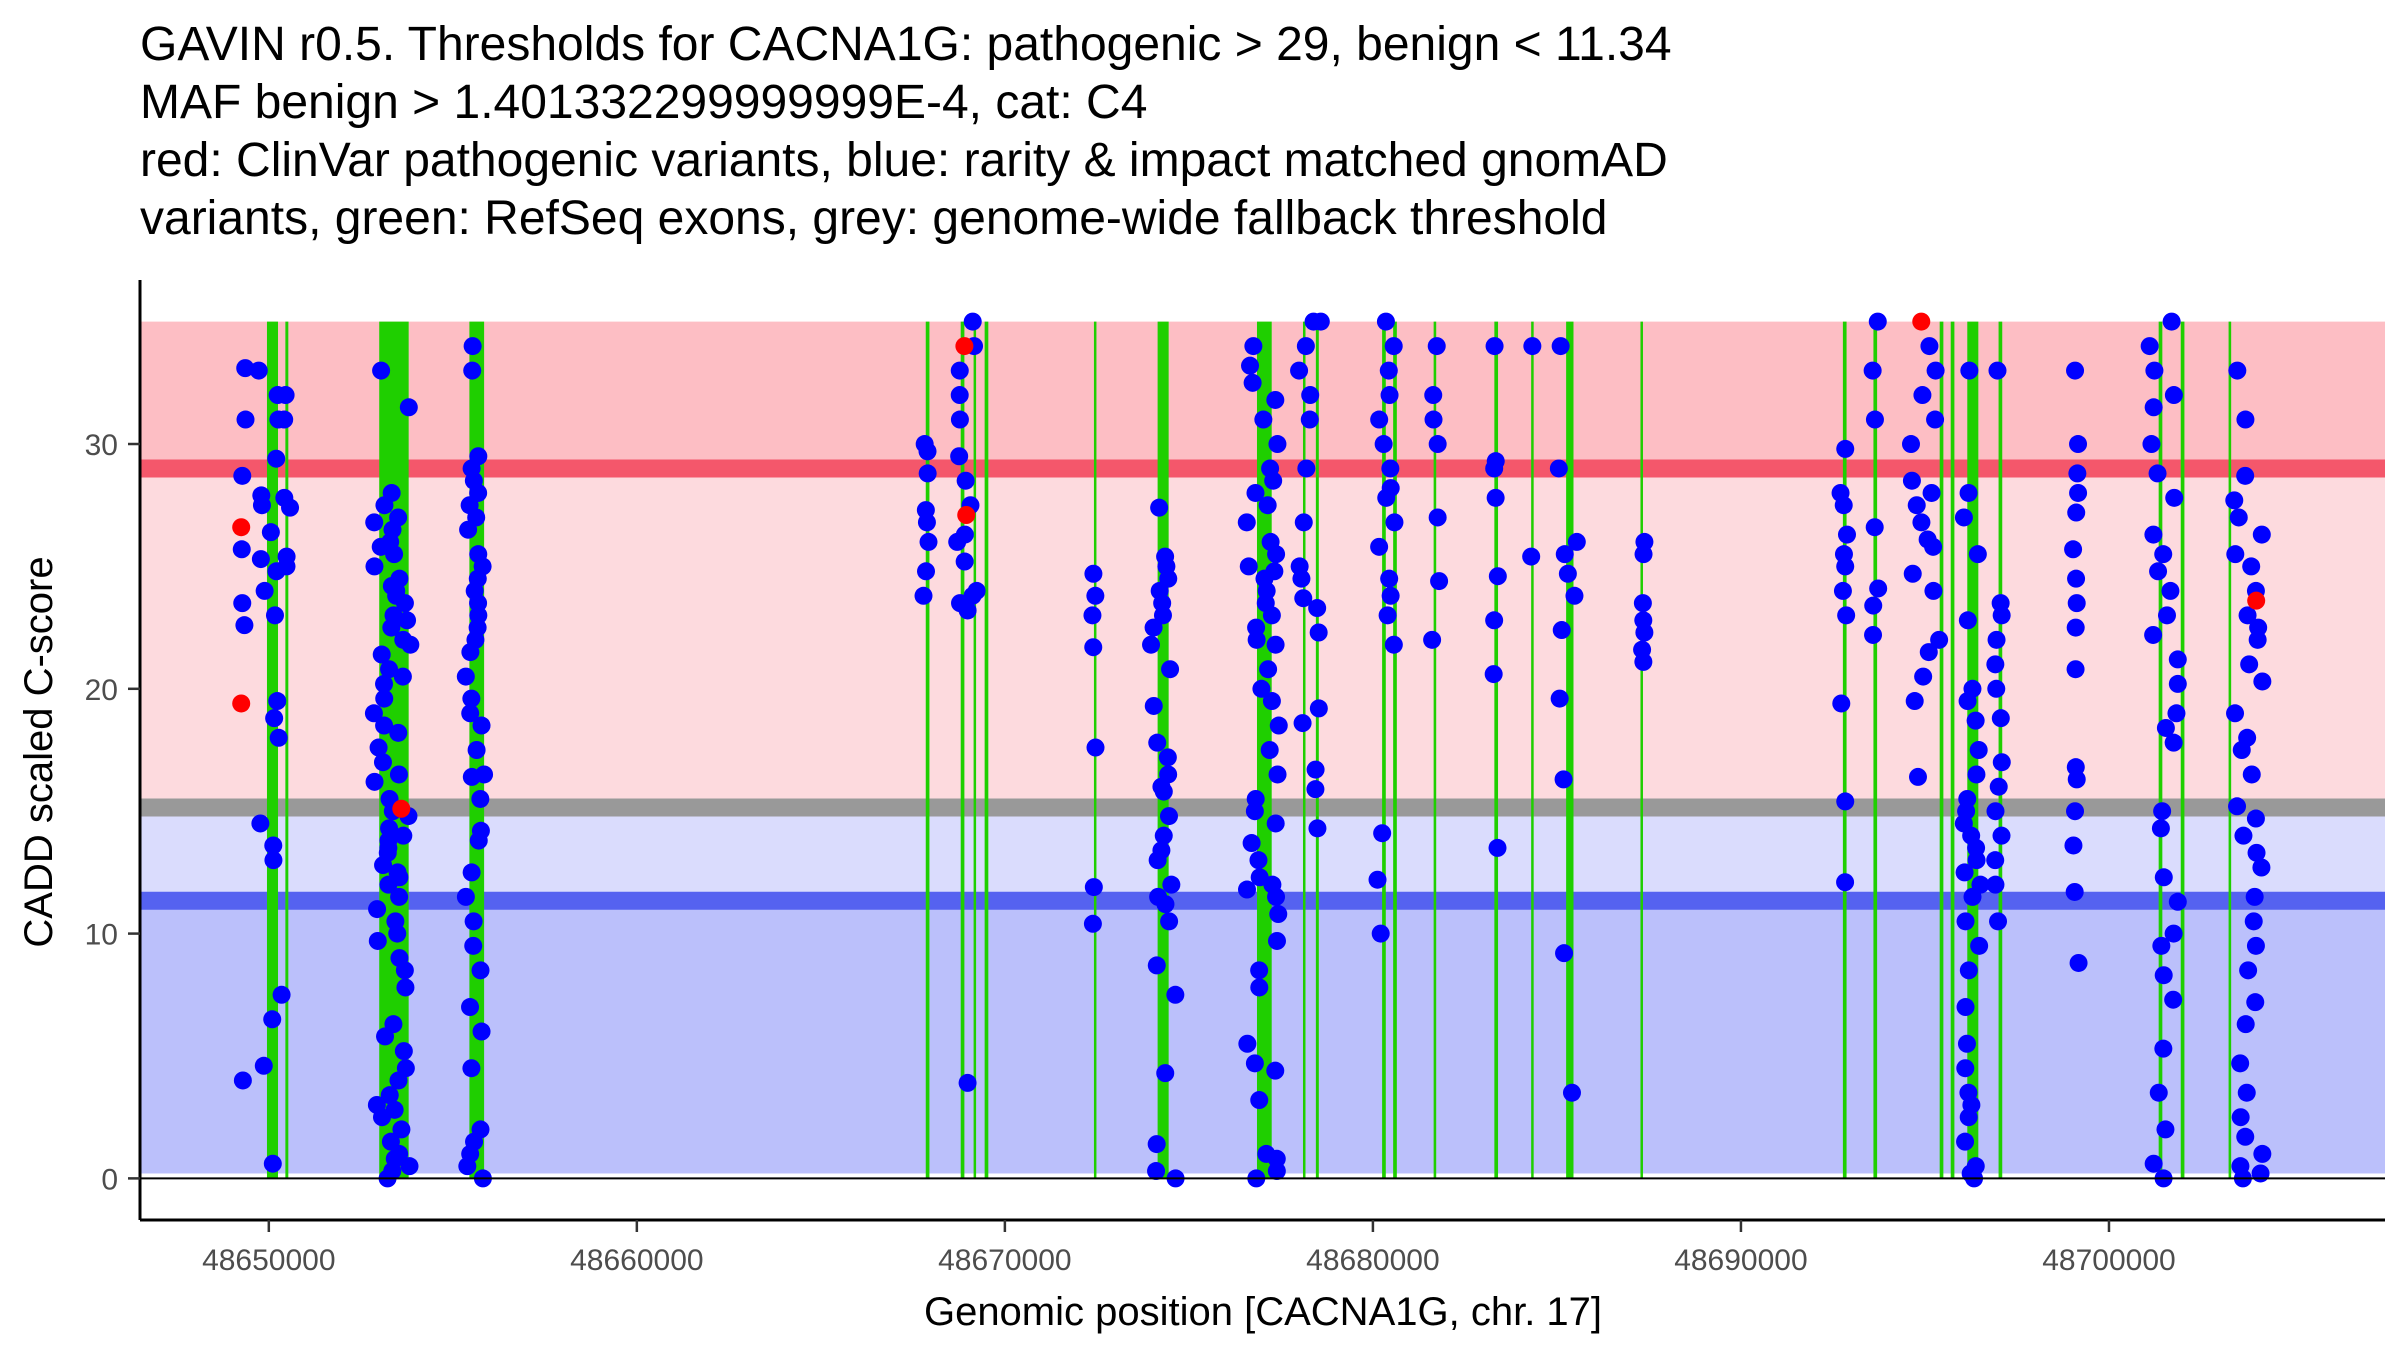 The width and height of the screenshot is (2400, 1350). I want to click on y-tick-label: 30, so click(101, 445).